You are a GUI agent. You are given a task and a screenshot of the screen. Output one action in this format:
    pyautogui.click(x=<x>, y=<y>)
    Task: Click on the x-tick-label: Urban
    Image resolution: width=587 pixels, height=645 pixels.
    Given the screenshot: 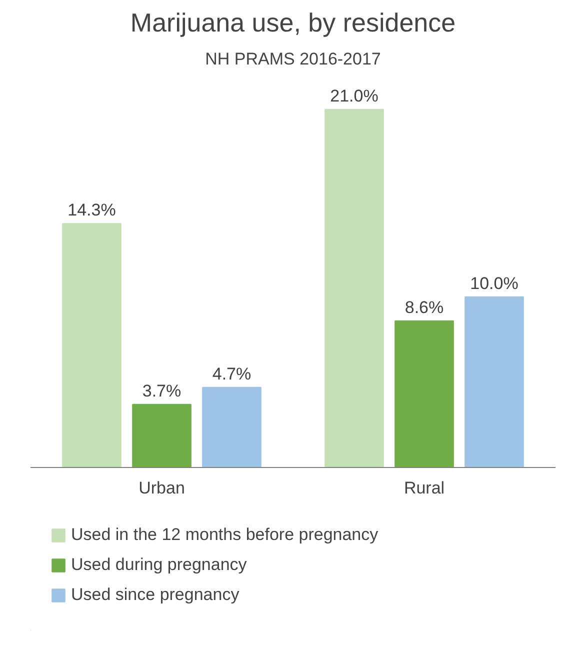 What is the action you would take?
    pyautogui.click(x=161, y=488)
    